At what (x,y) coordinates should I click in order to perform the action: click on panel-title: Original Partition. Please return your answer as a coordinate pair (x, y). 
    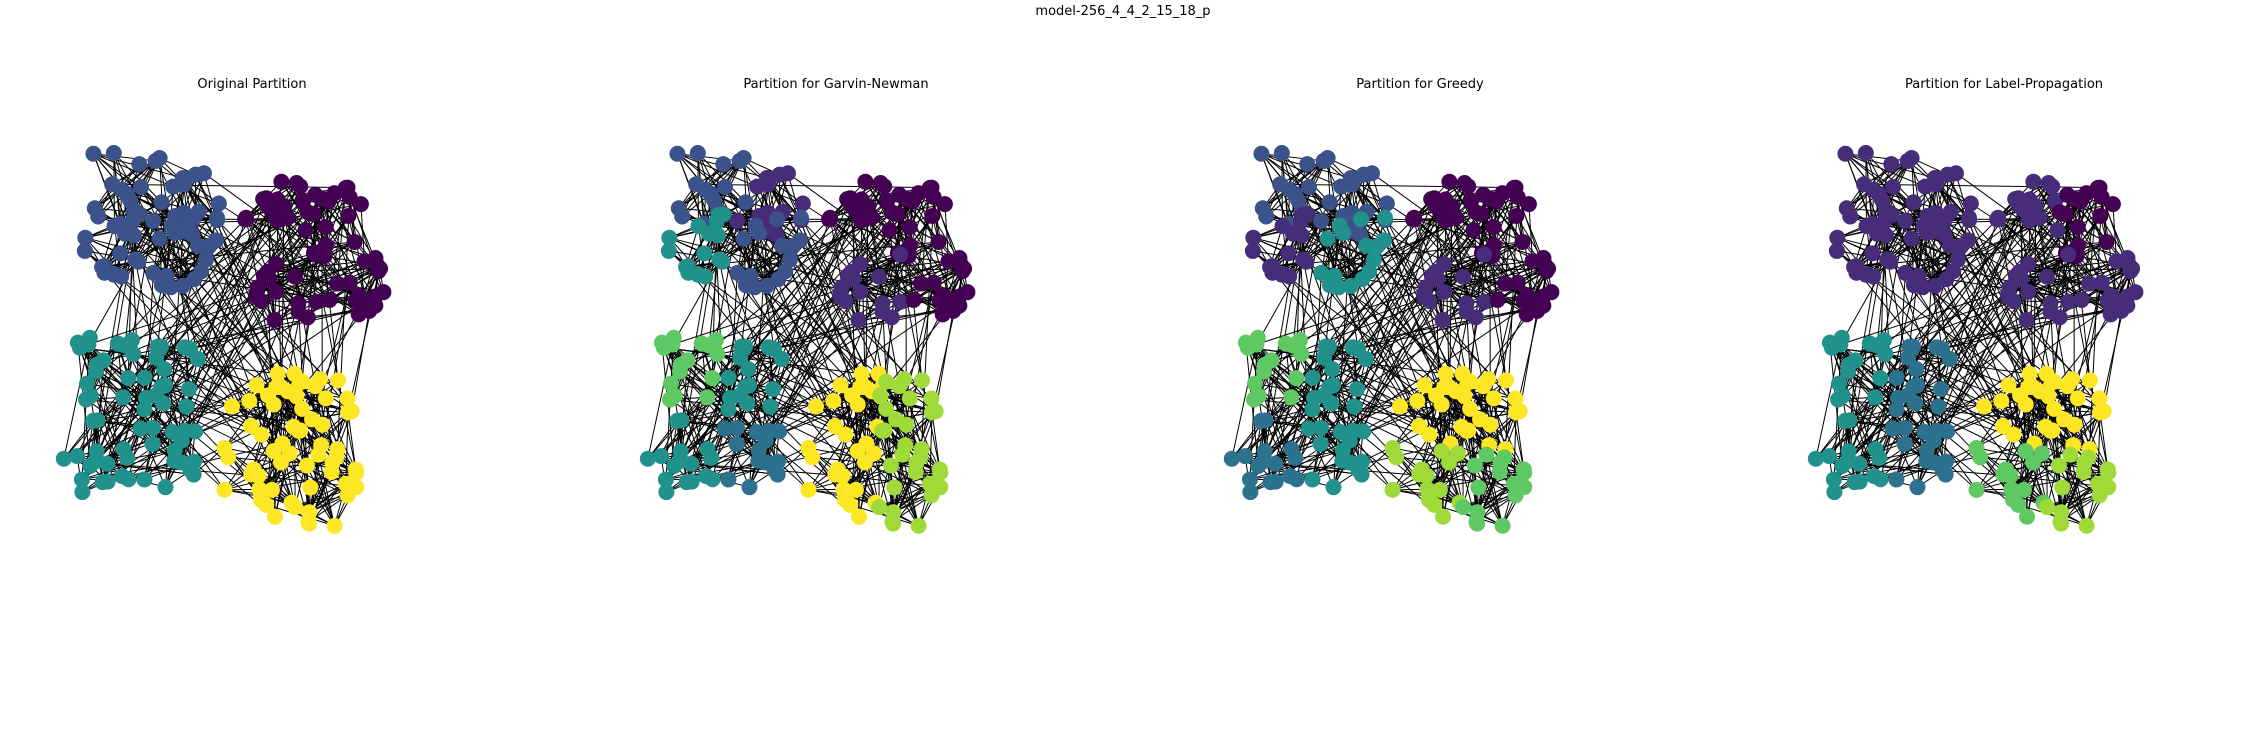
    Looking at the image, I should click on (252, 84).